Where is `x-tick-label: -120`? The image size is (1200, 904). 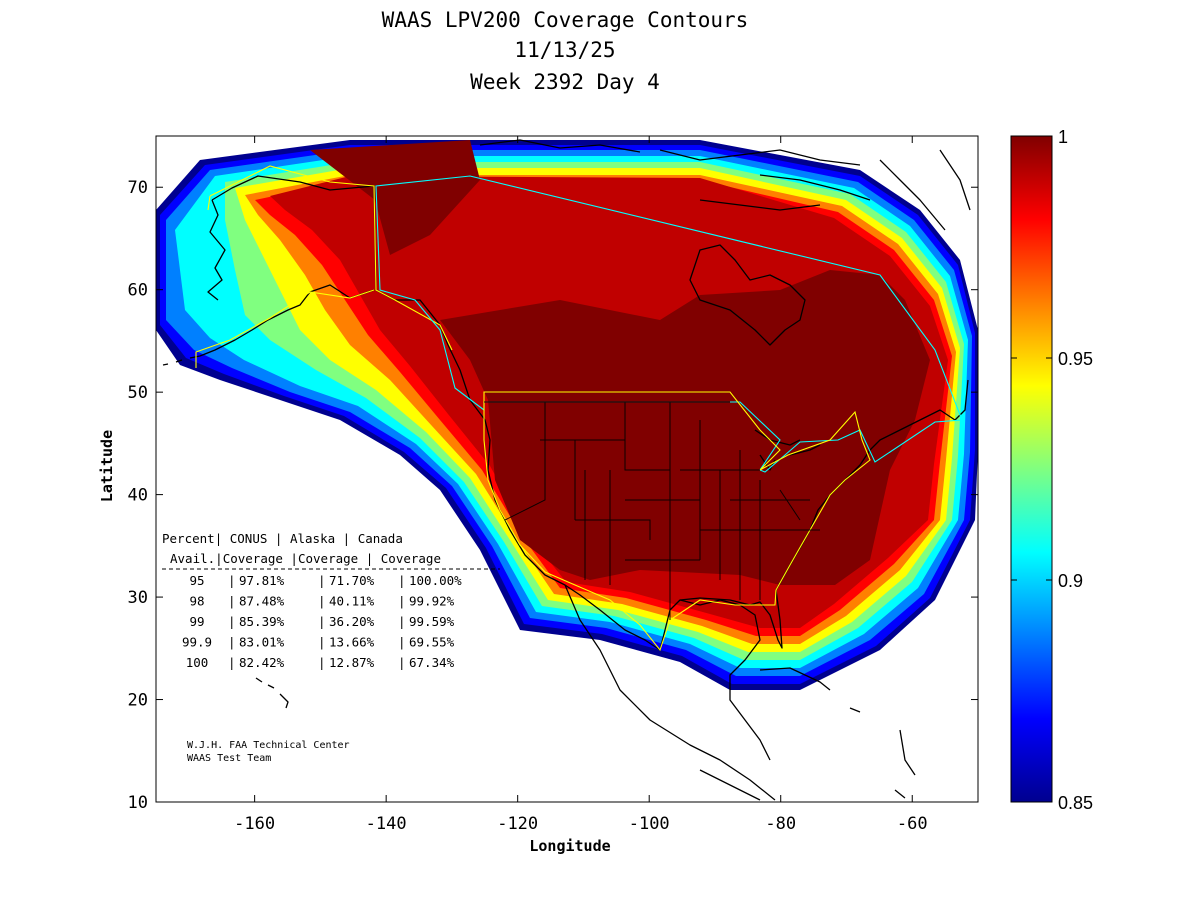 x-tick-label: -120 is located at coordinates (517, 824).